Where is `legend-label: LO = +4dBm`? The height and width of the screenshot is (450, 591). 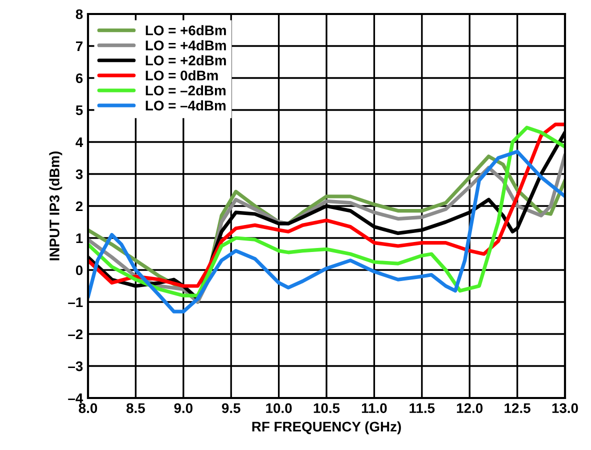 legend-label: LO = +4dBm is located at coordinates (186, 45).